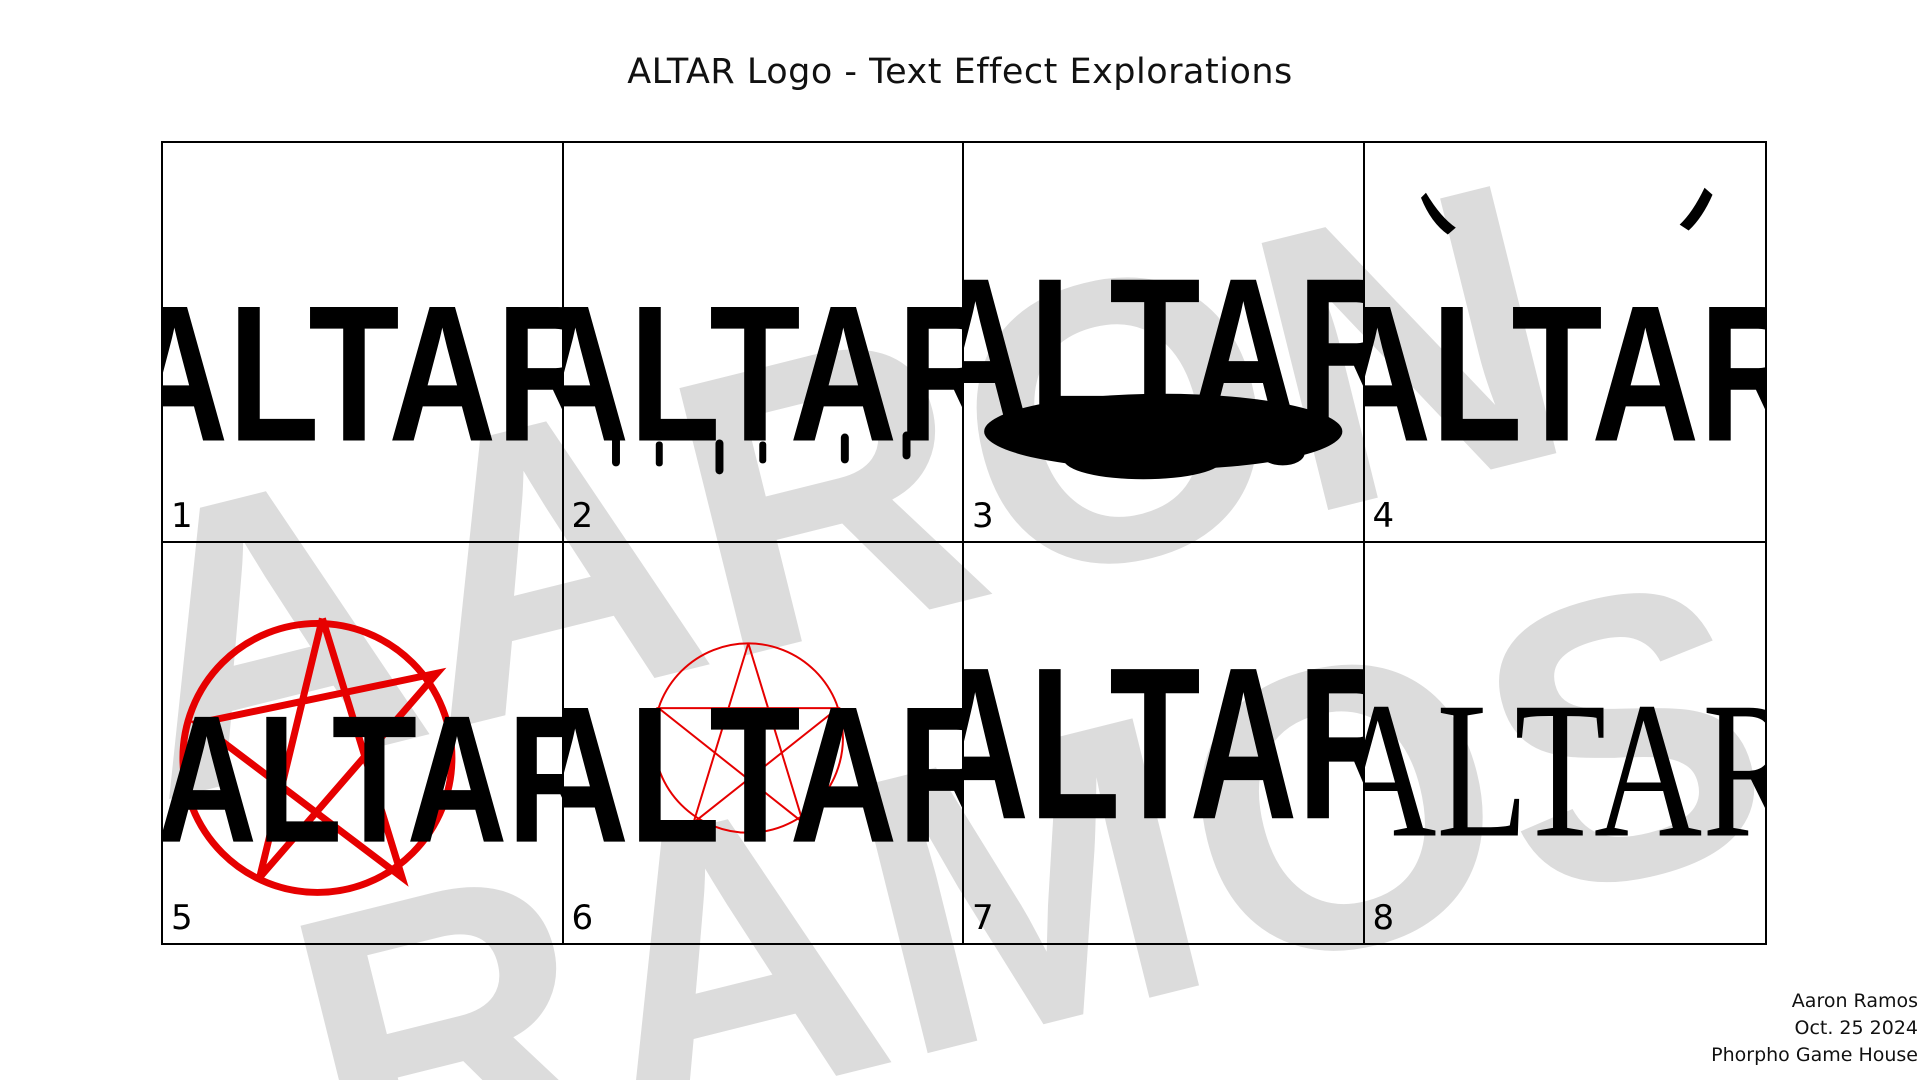 The height and width of the screenshot is (1080, 1920). What do you see at coordinates (763, 373) in the screenshot?
I see `altar-logo-dripping: ALTAR` at bounding box center [763, 373].